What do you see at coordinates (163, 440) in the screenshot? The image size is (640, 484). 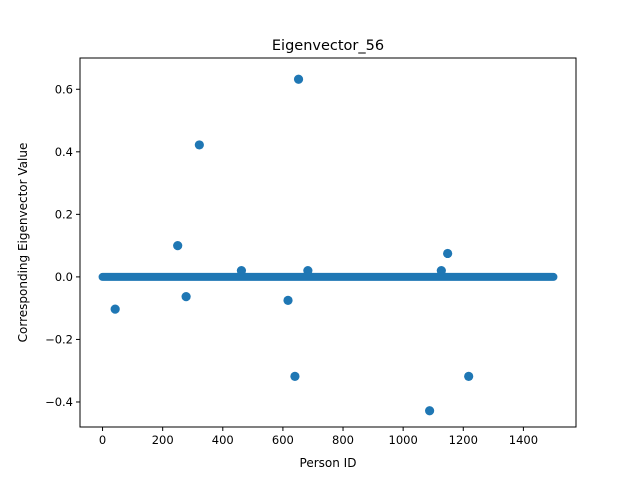 I see `x-tick-label: 200` at bounding box center [163, 440].